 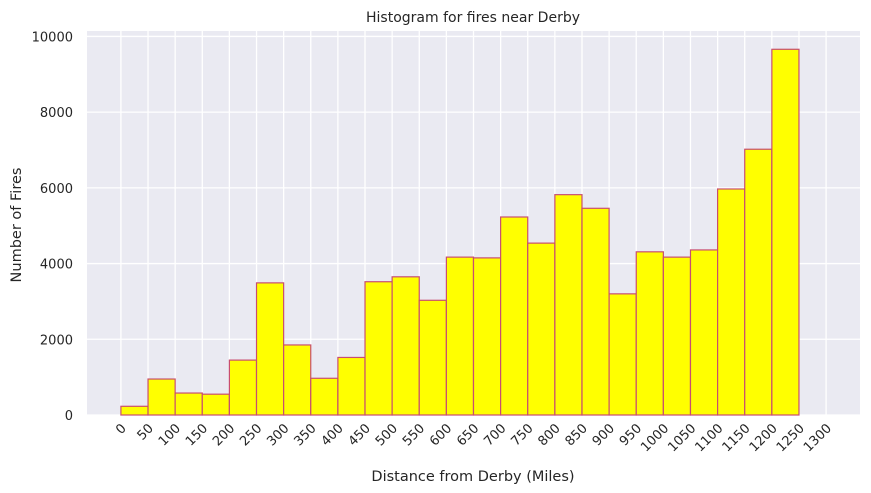 What do you see at coordinates (52, 227) in the screenshot?
I see `y-tick-labels: 0 2000 4000 6000 8000 10000` at bounding box center [52, 227].